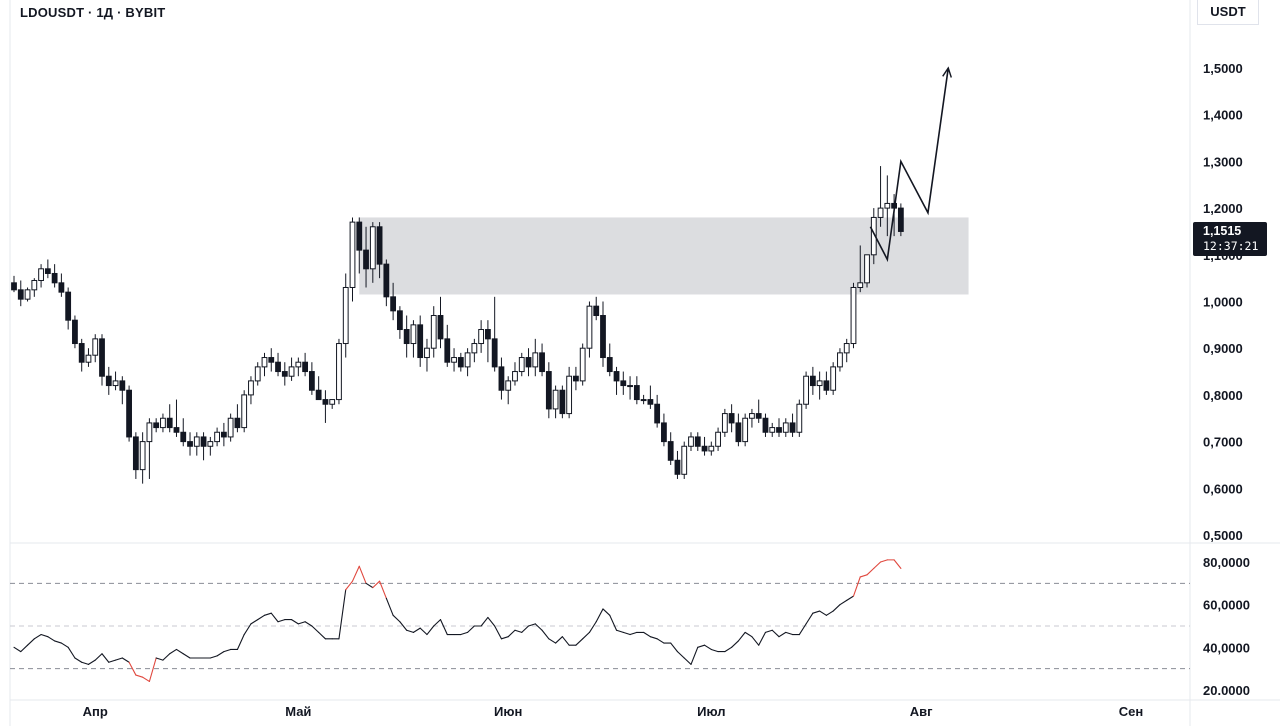  What do you see at coordinates (1226, 647) in the screenshot?
I see `oscillator-tick-label: 40,0000` at bounding box center [1226, 647].